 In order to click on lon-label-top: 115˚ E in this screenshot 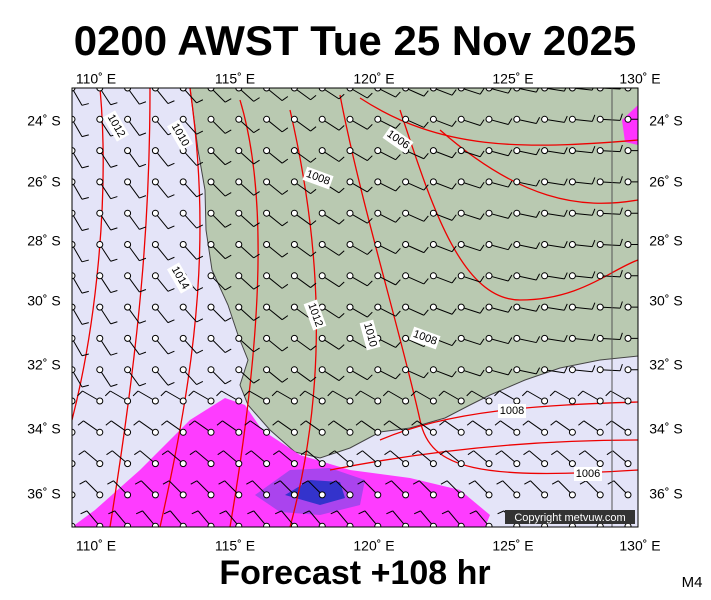, I will do `click(235, 79)`.